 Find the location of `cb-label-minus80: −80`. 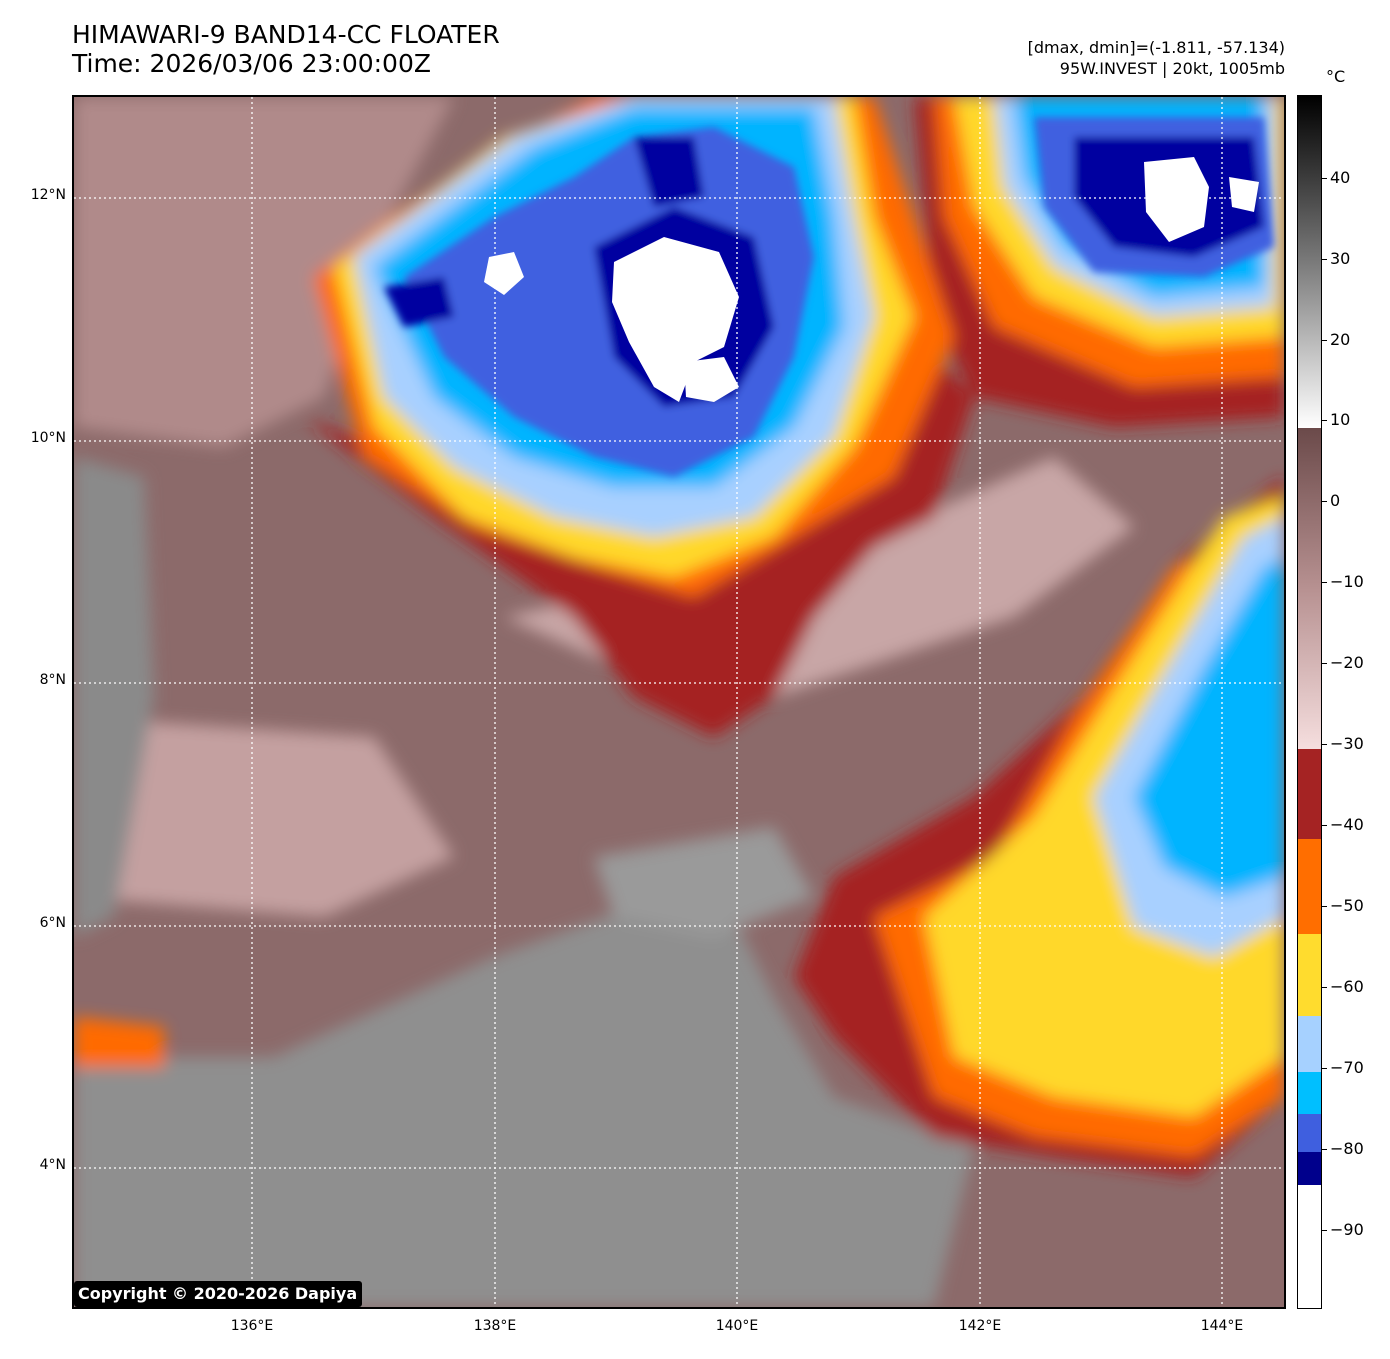

cb-label-minus80: −80 is located at coordinates (1347, 1148).